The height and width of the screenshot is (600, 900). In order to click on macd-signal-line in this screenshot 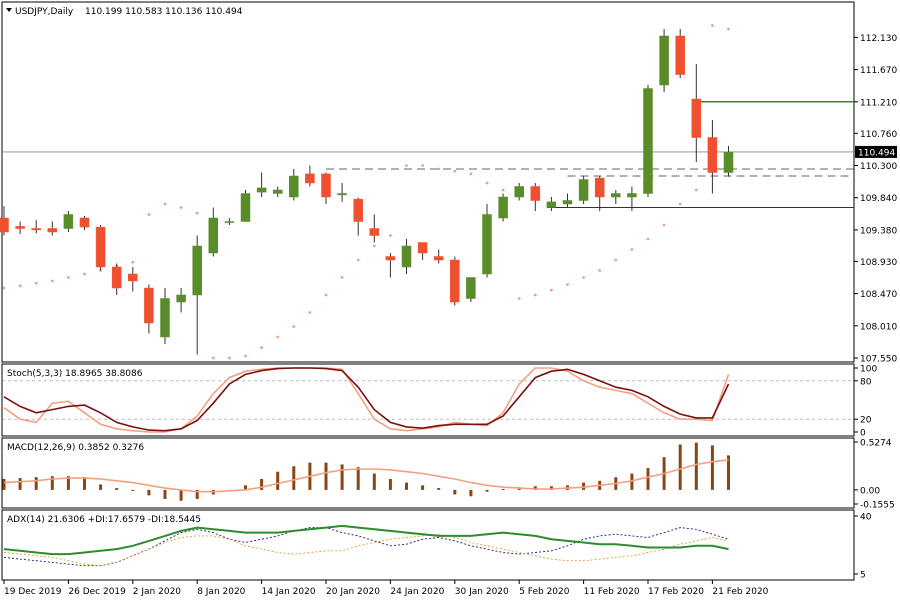, I will do `click(366, 476)`.